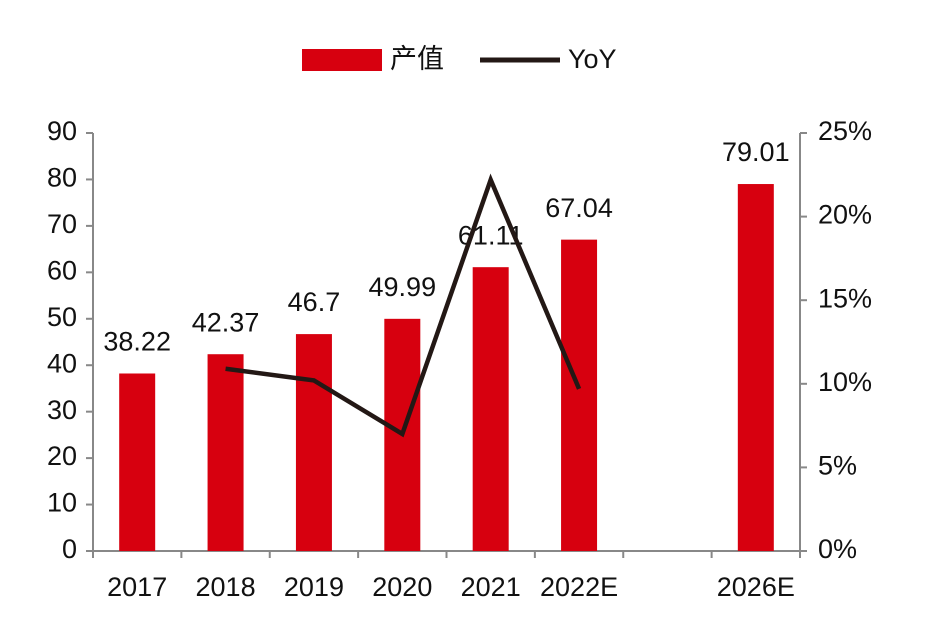 This screenshot has width=928, height=626. Describe the element at coordinates (62, 410) in the screenshot. I see `y-tick-label: 30` at that location.